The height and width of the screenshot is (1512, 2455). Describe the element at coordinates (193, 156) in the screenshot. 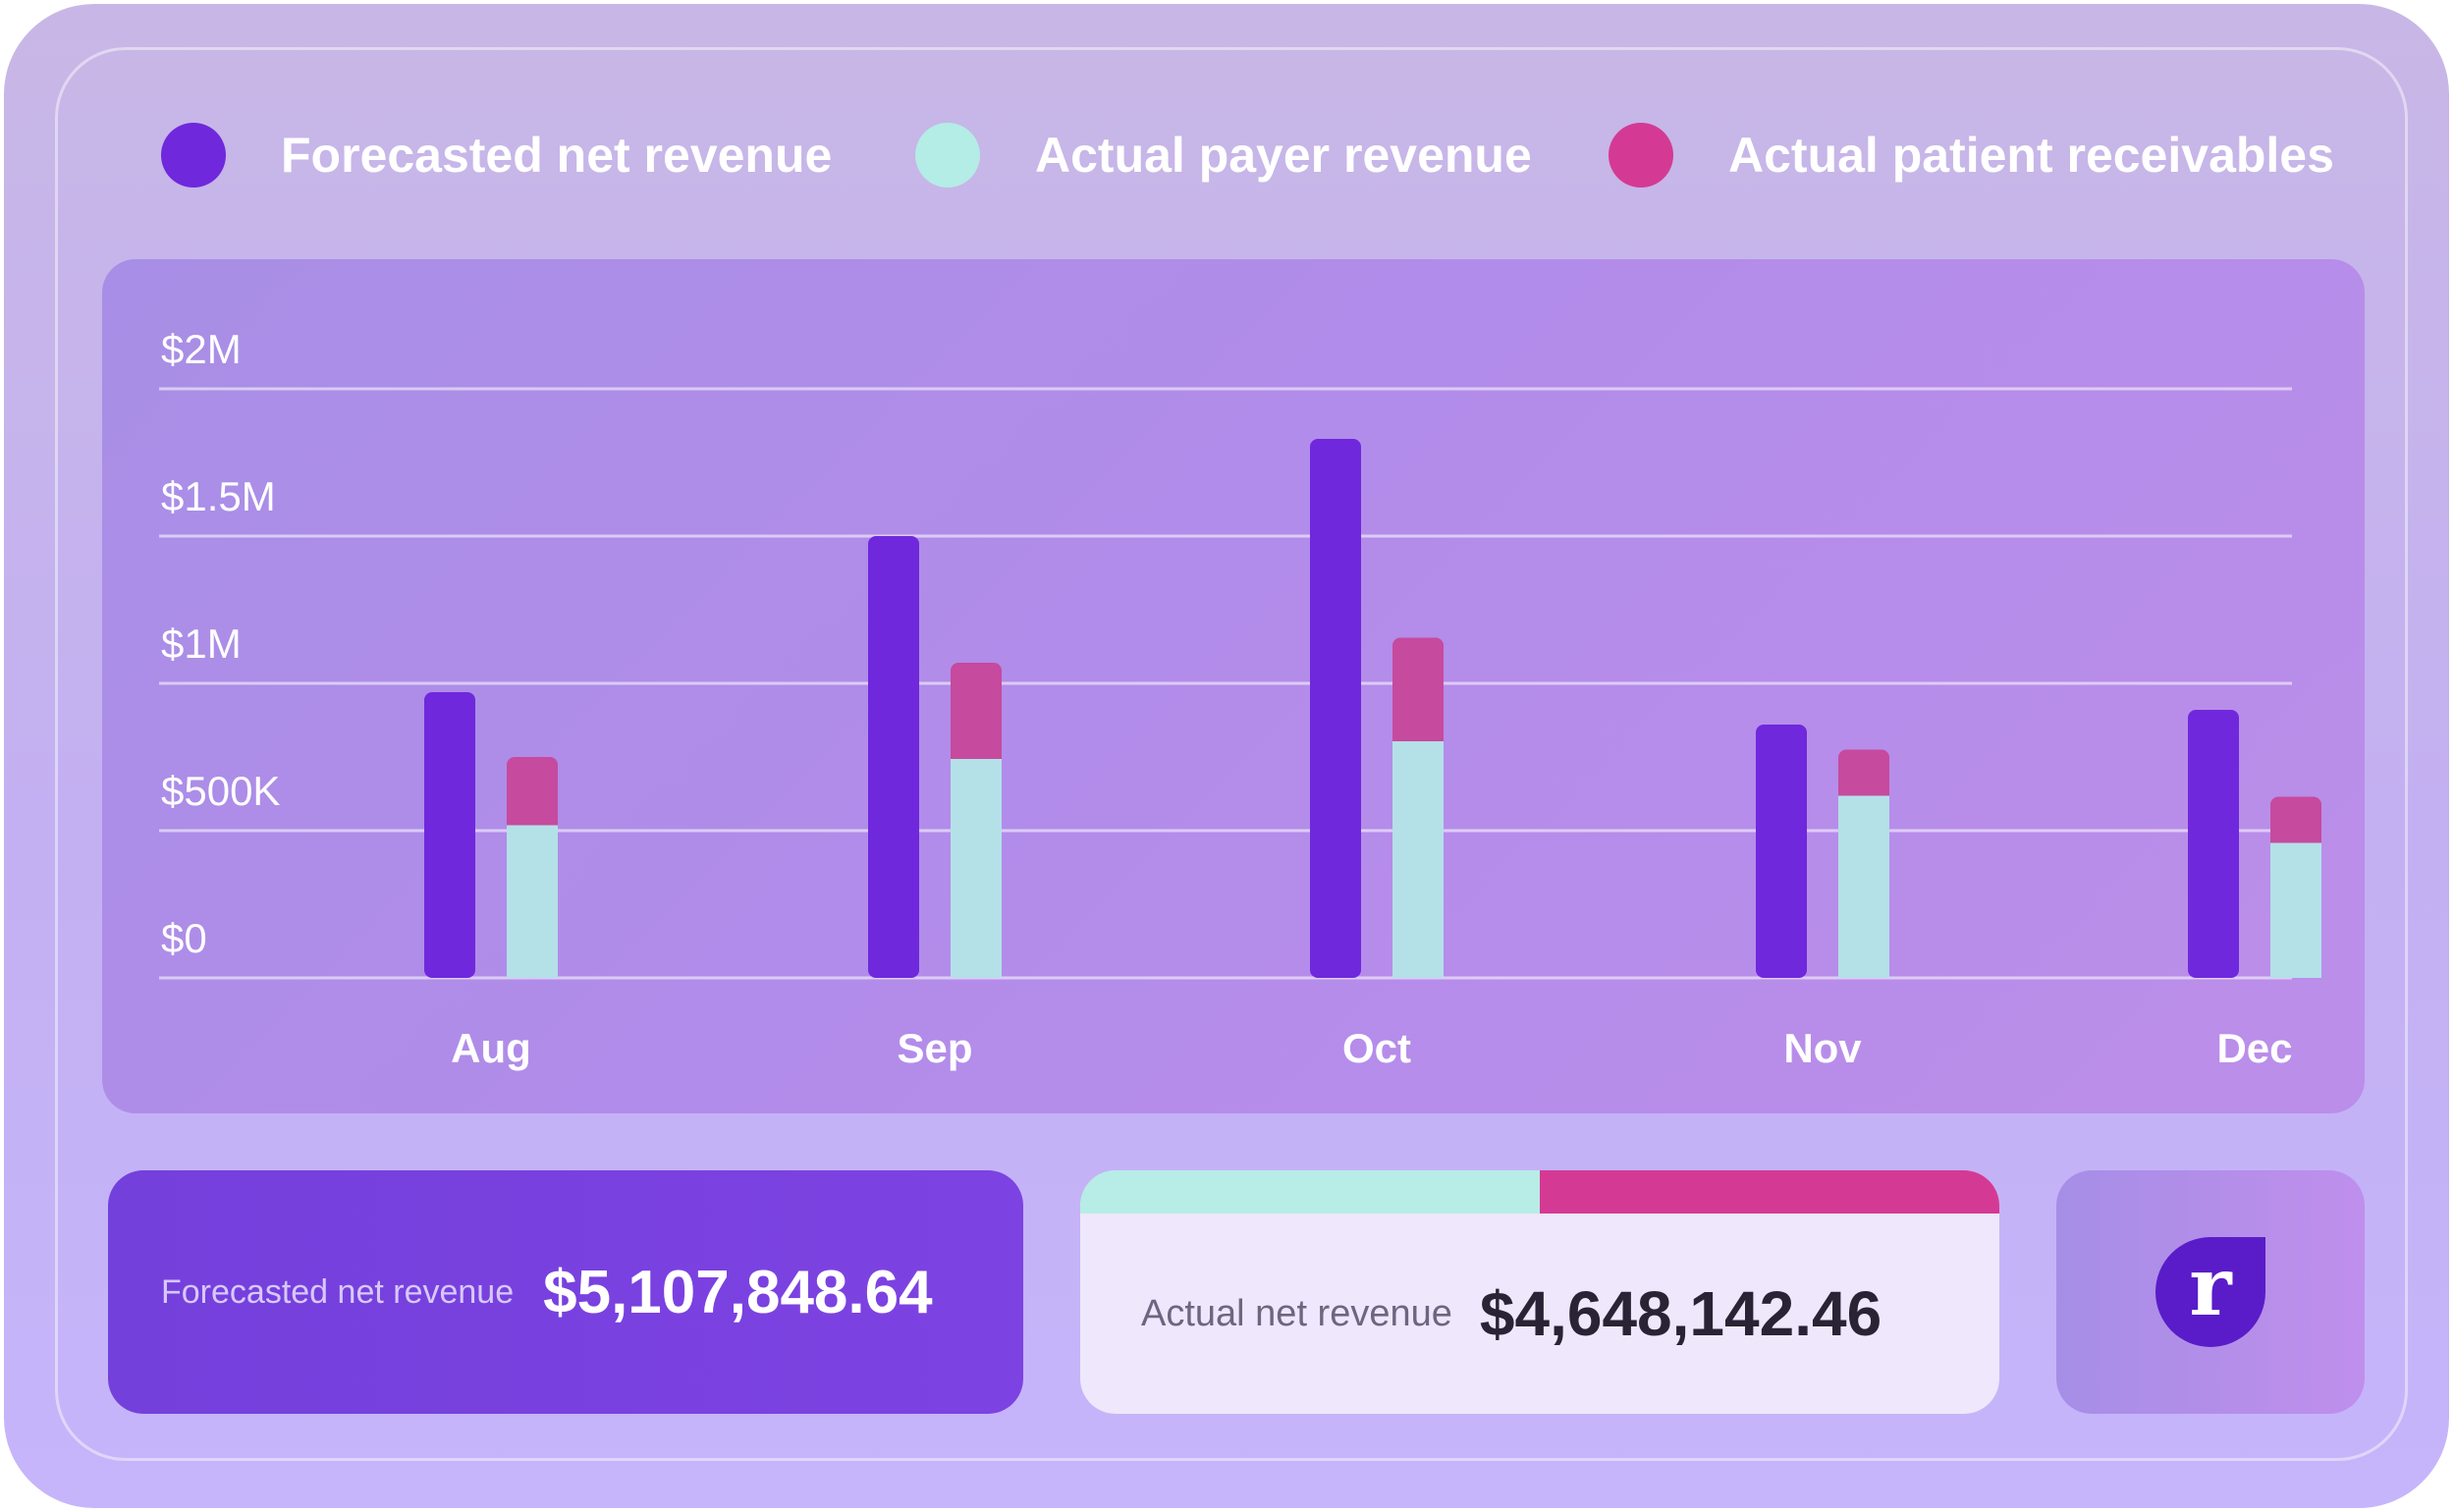

I see `legend-dot-forecast` at that location.